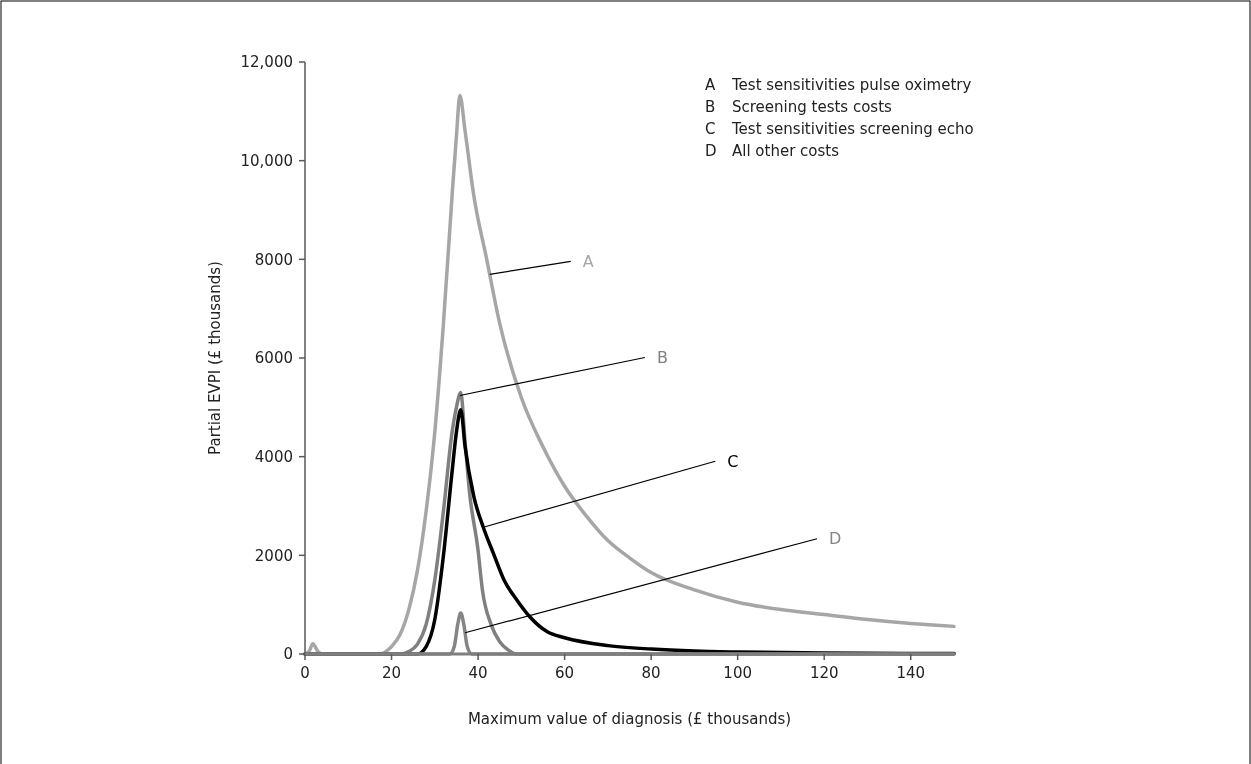 This screenshot has height=764, width=1251. I want to click on annotation: All other costs, so click(786, 151).